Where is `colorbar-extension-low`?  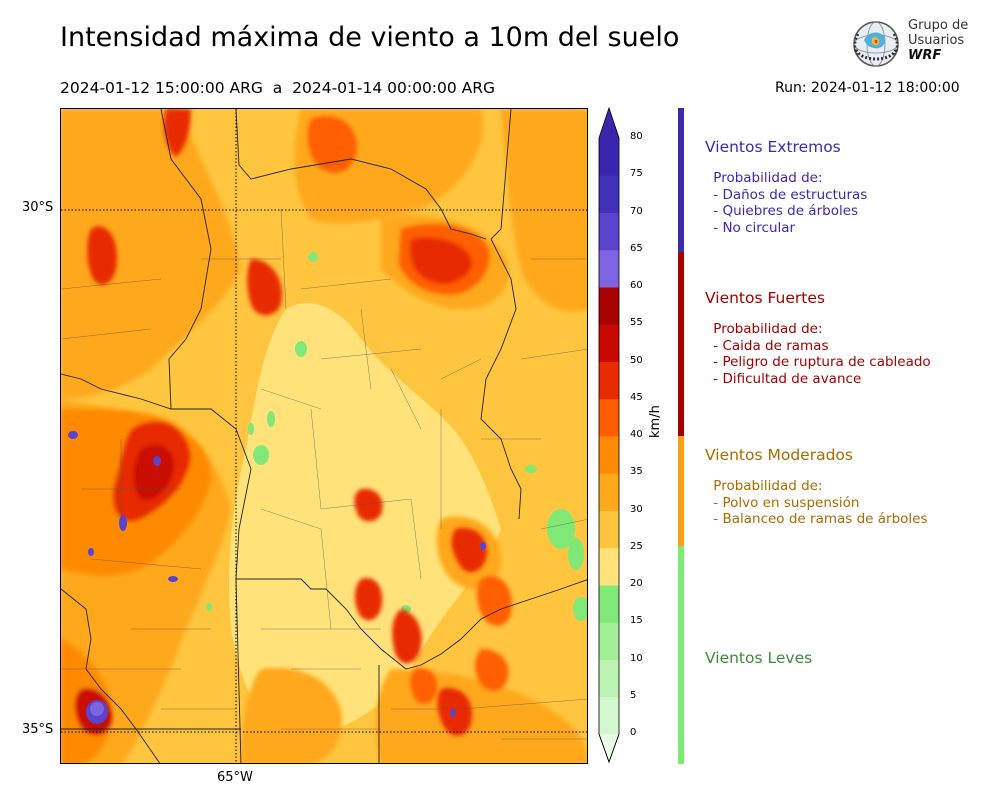
colorbar-extension-low is located at coordinates (609, 748).